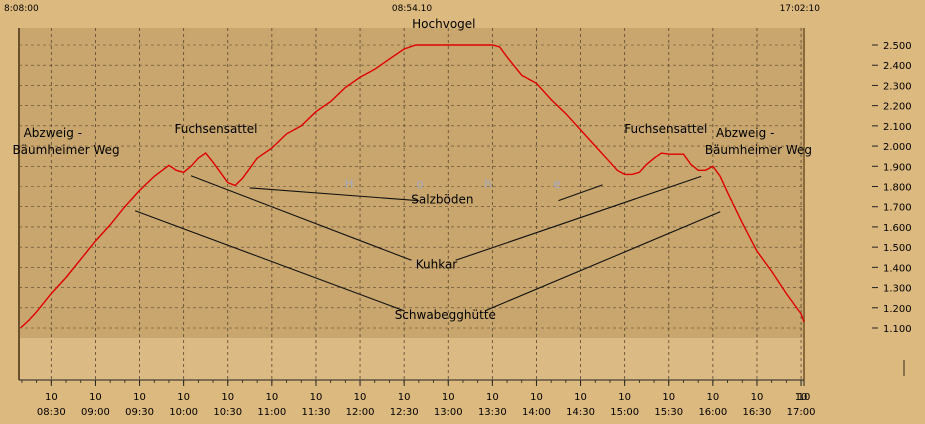  What do you see at coordinates (897, 268) in the screenshot?
I see `y-tick-label: 1.400` at bounding box center [897, 268].